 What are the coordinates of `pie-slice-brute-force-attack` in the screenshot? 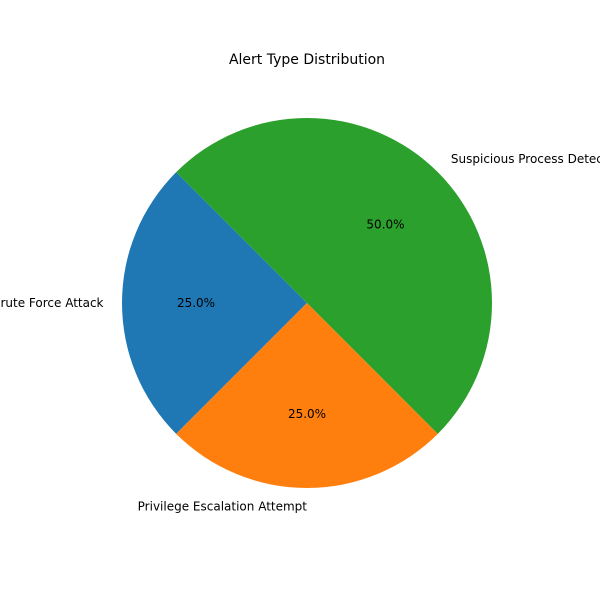 It's located at (214, 303).